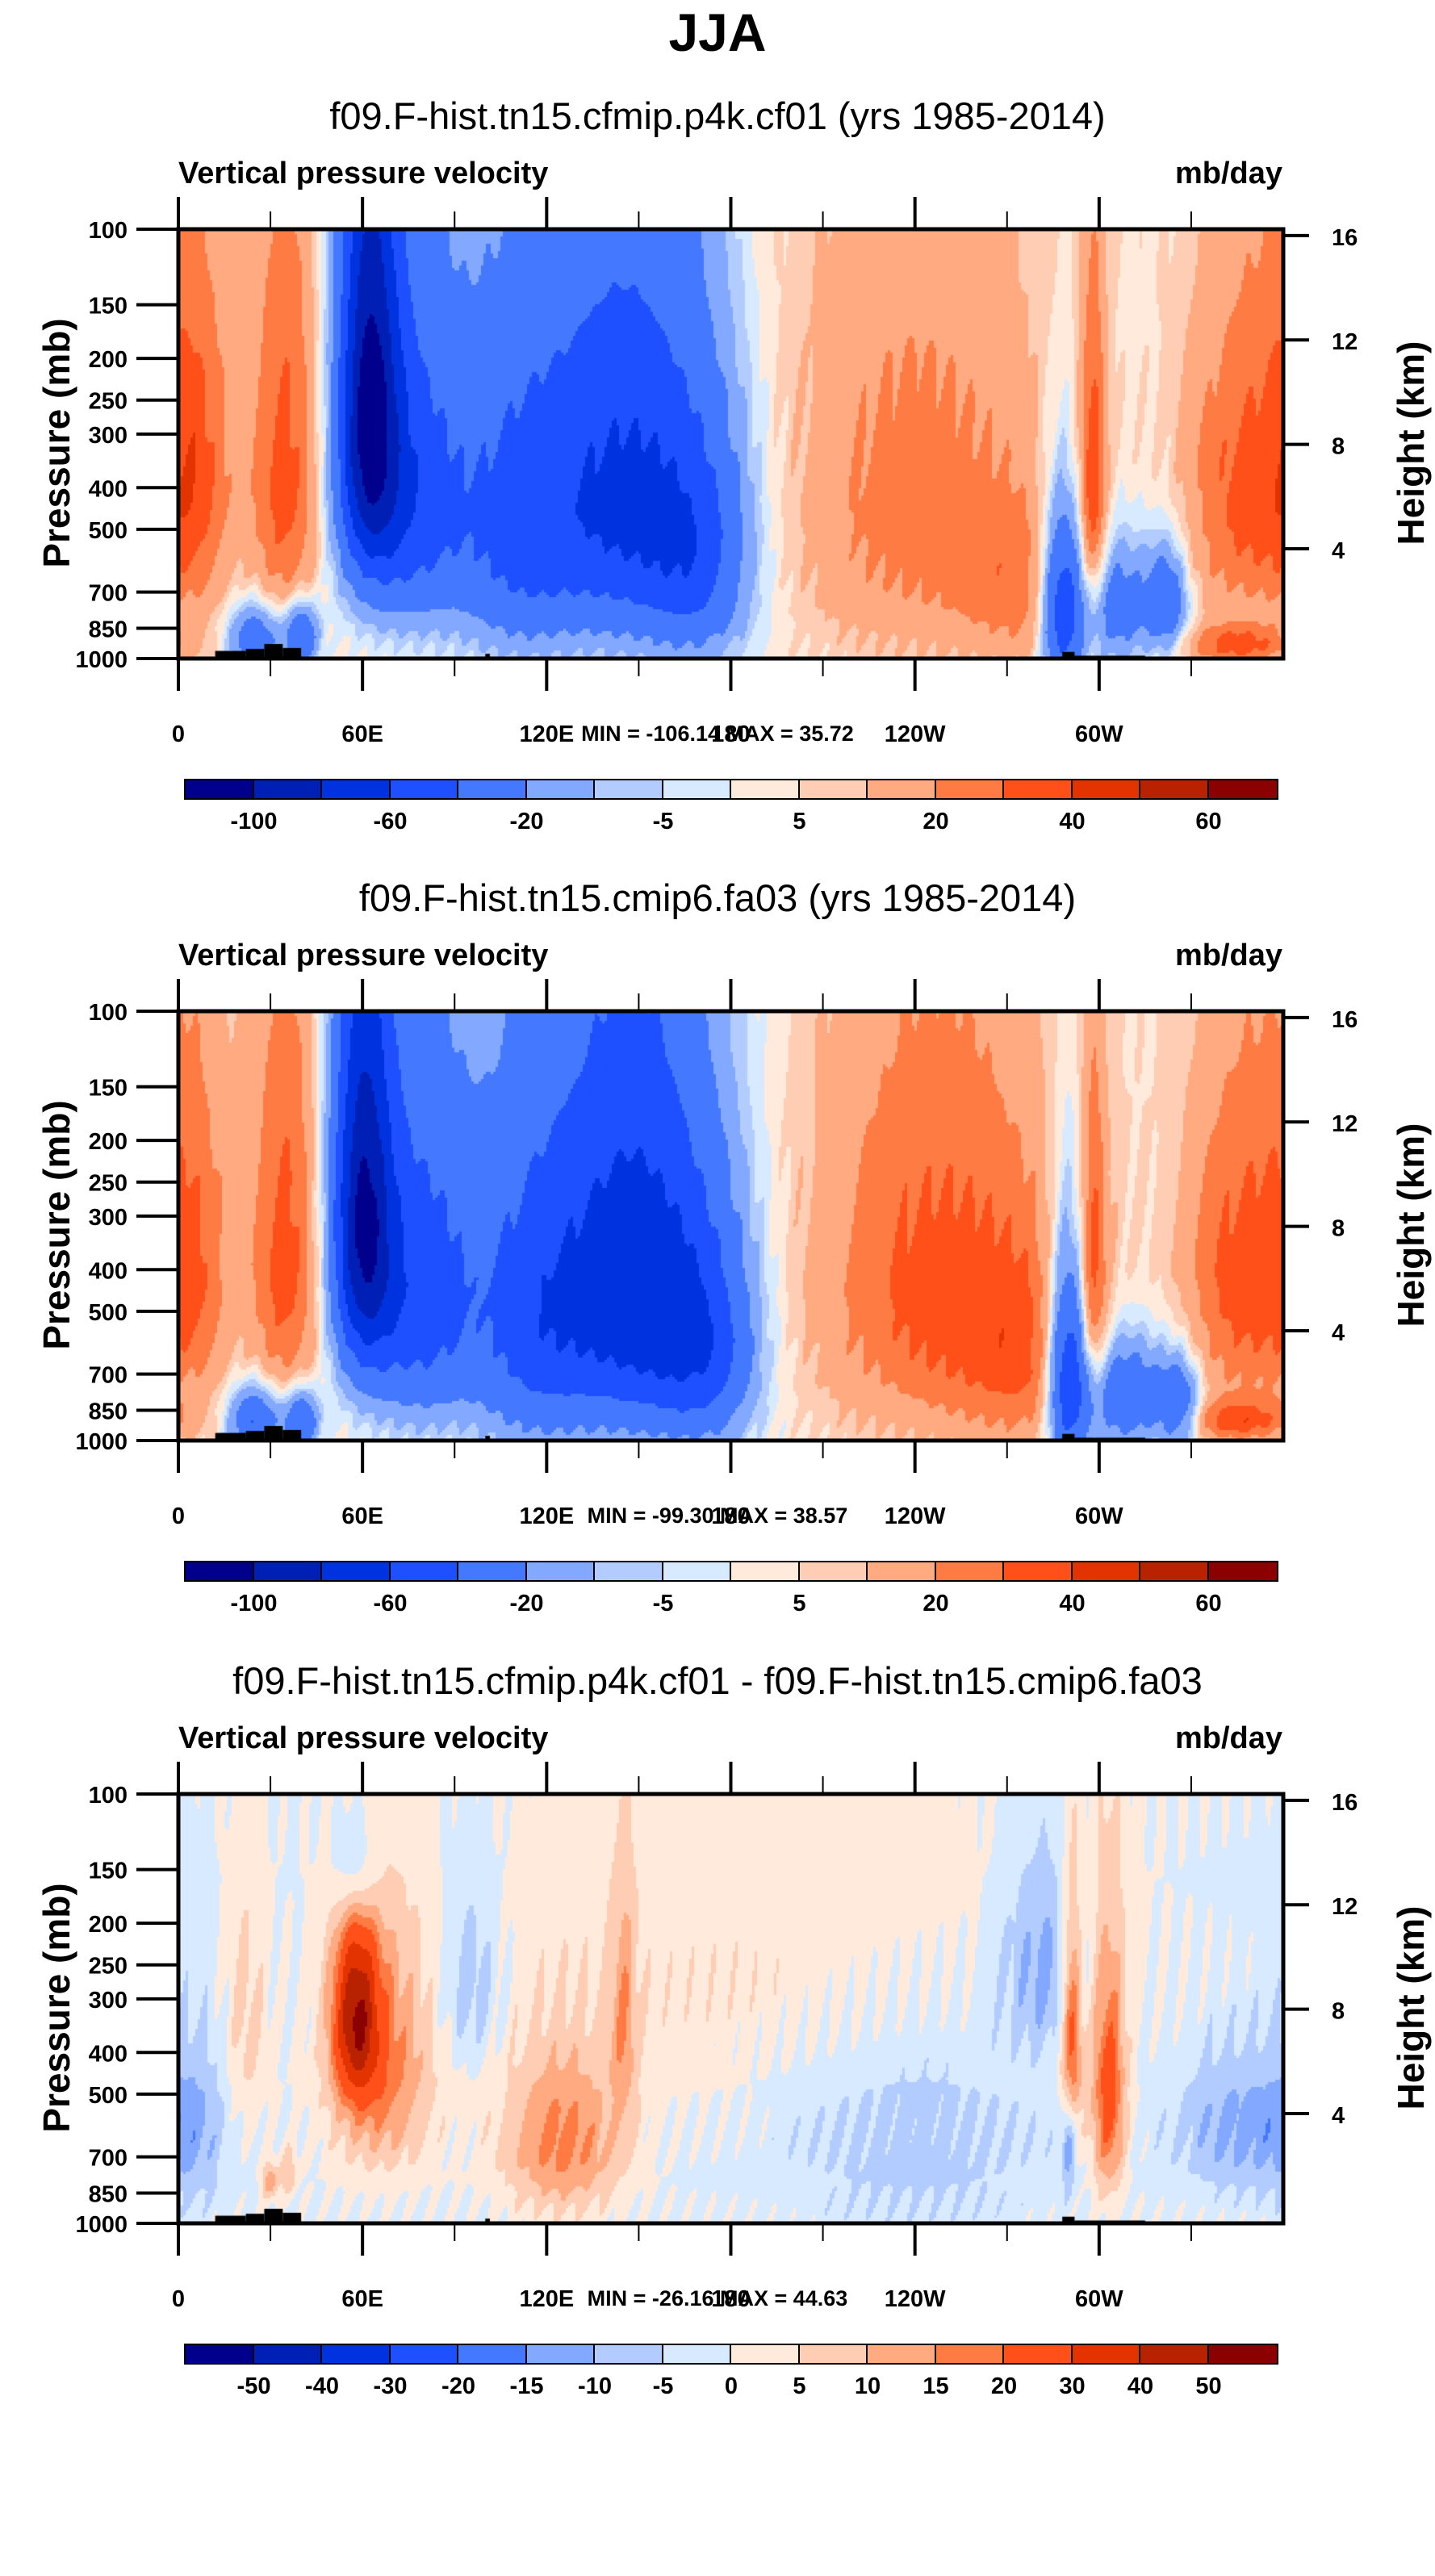 The image size is (1435, 2576). What do you see at coordinates (1208, 2386) in the screenshot?
I see `colorbar-label: 50` at bounding box center [1208, 2386].